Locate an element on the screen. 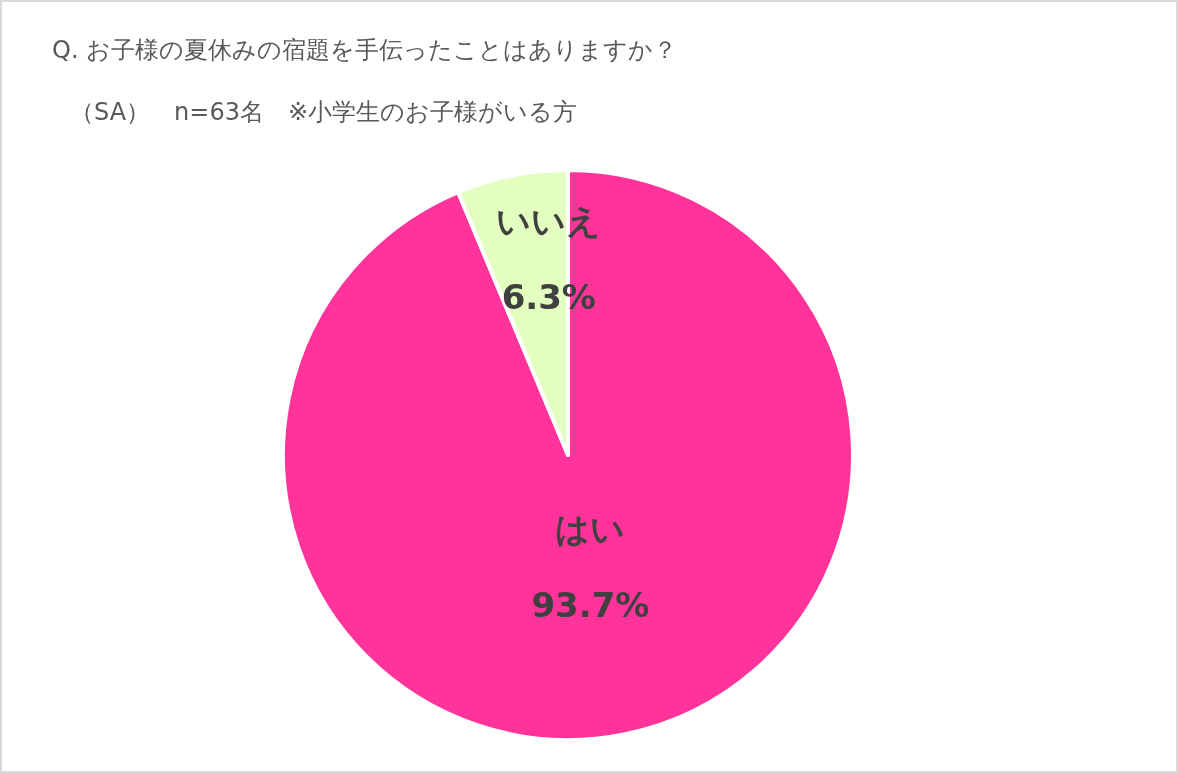  chart-subtitle: （SA） n=63名 ※小学生のお子様がいる方 is located at coordinates (324, 112).